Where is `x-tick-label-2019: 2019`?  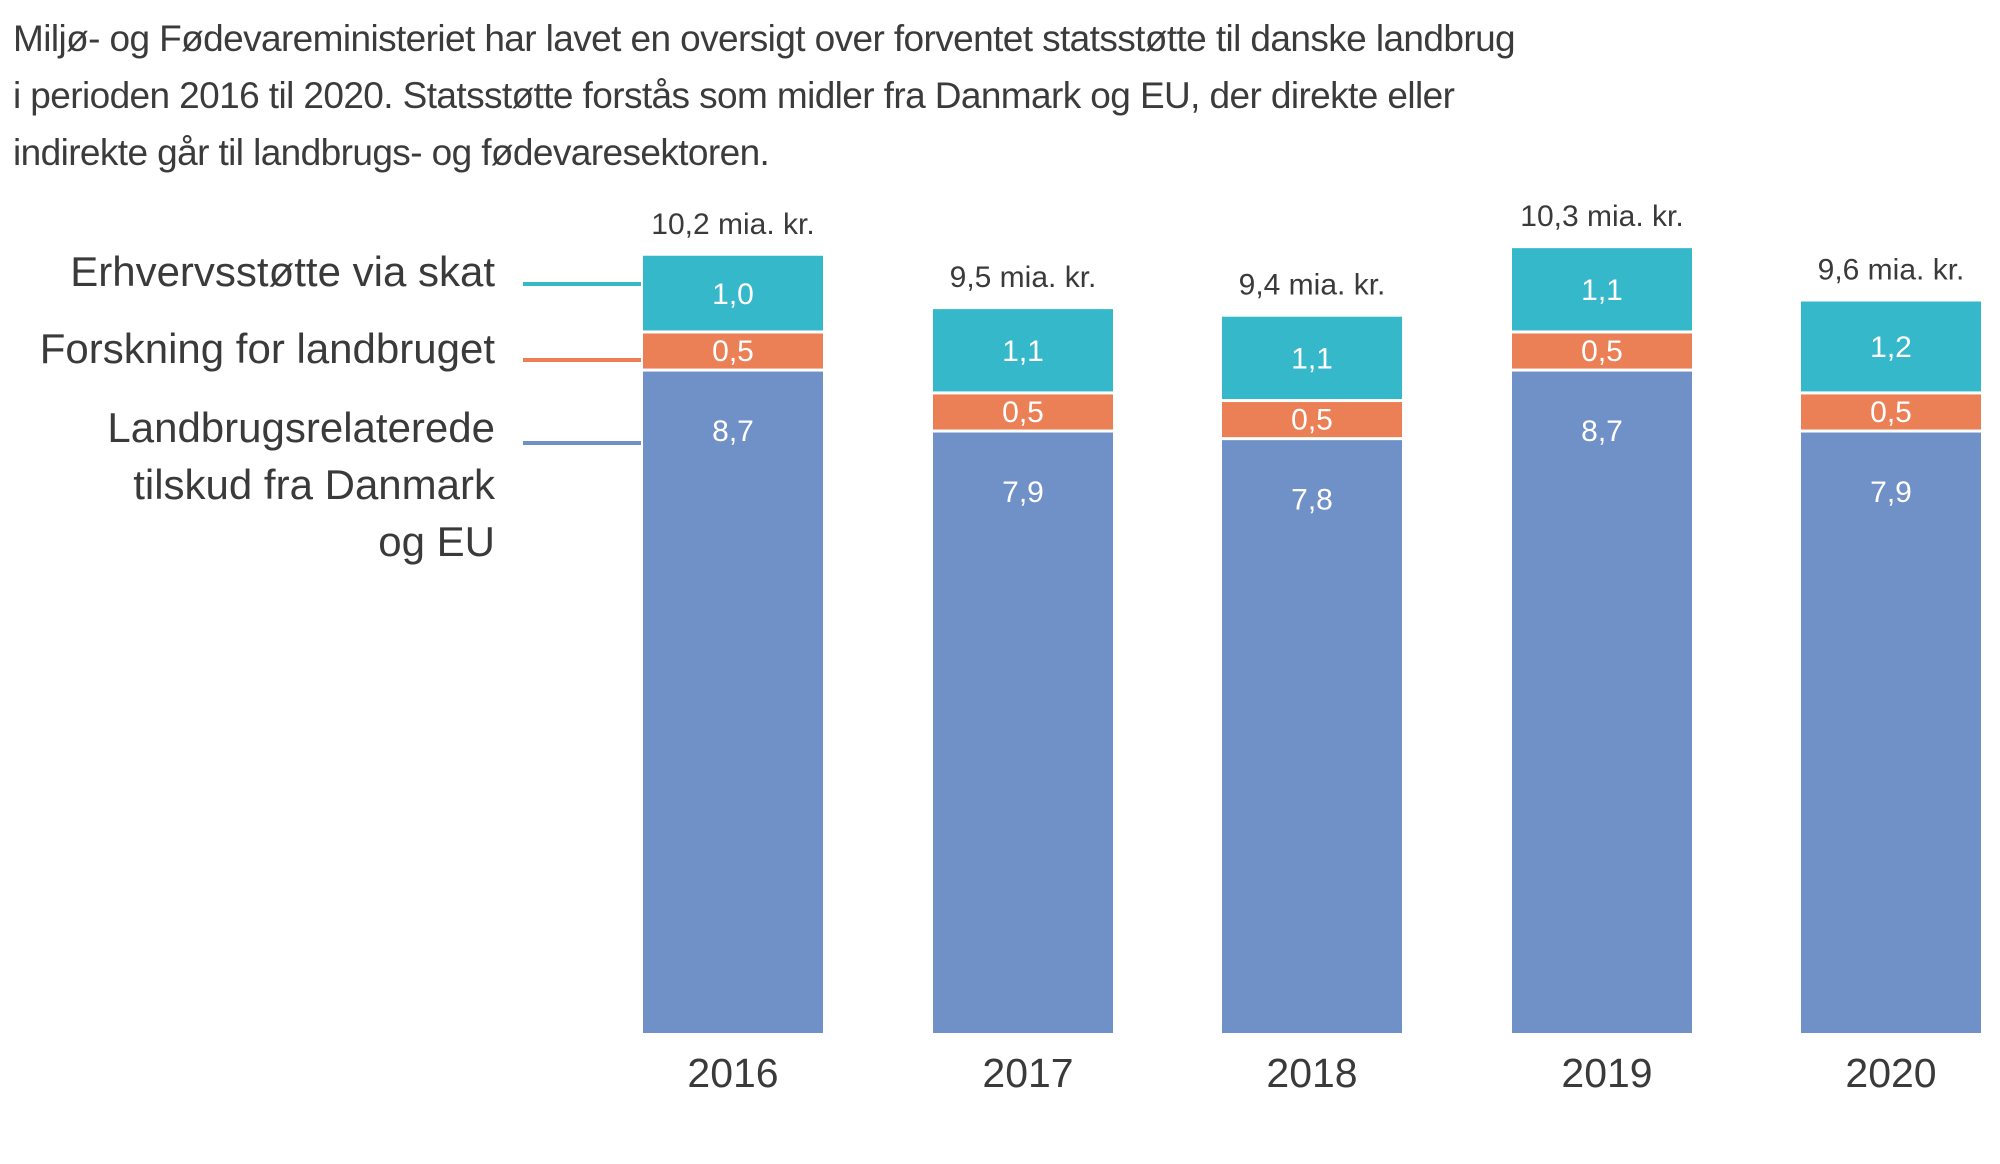 x-tick-label-2019: 2019 is located at coordinates (1606, 1073).